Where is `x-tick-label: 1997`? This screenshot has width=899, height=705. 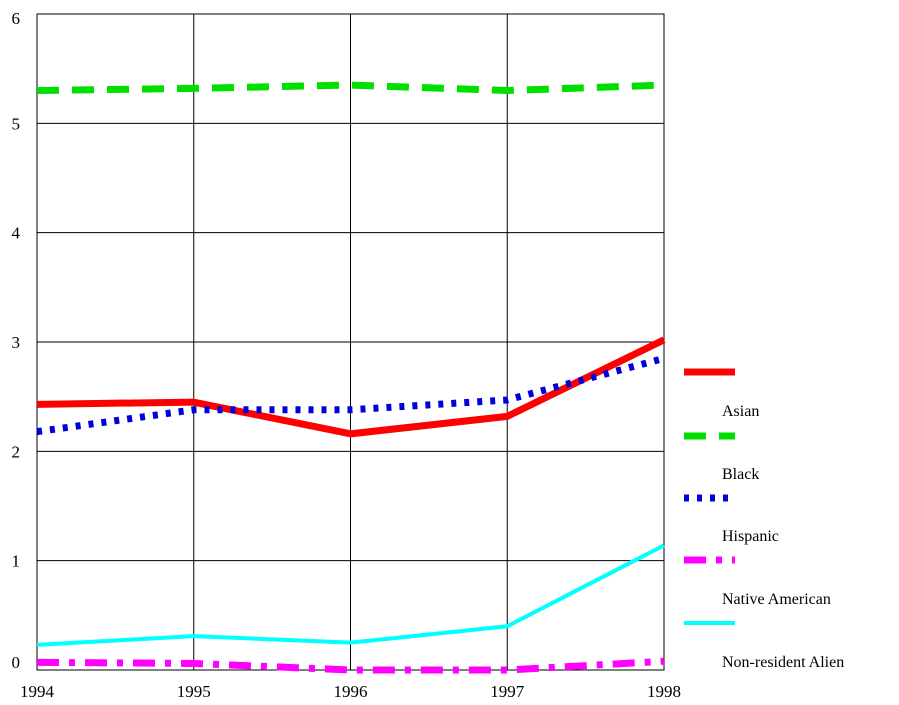
x-tick-label: 1997 is located at coordinates (507, 691).